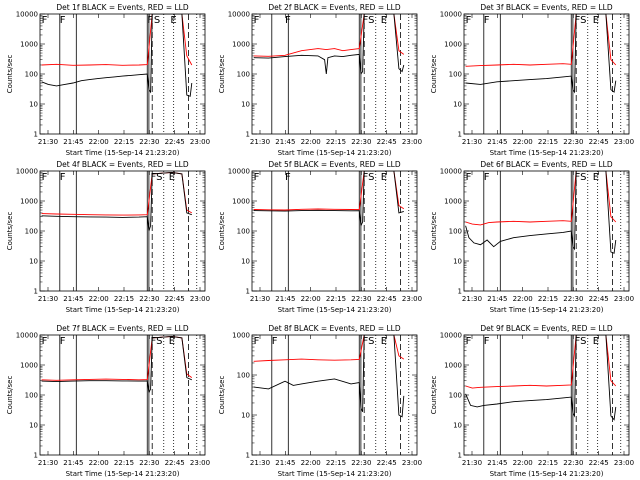 The width and height of the screenshot is (640, 480). What do you see at coordinates (546, 7) in the screenshot?
I see `chart-title: Det 3f BLACK = Events, RED = LLD` at bounding box center [546, 7].